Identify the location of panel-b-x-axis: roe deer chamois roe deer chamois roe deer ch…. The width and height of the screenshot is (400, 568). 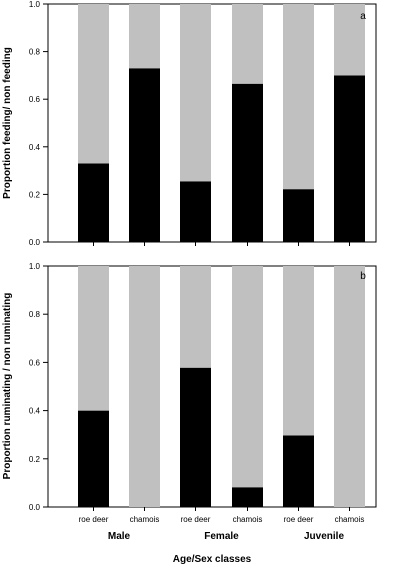
(222, 519).